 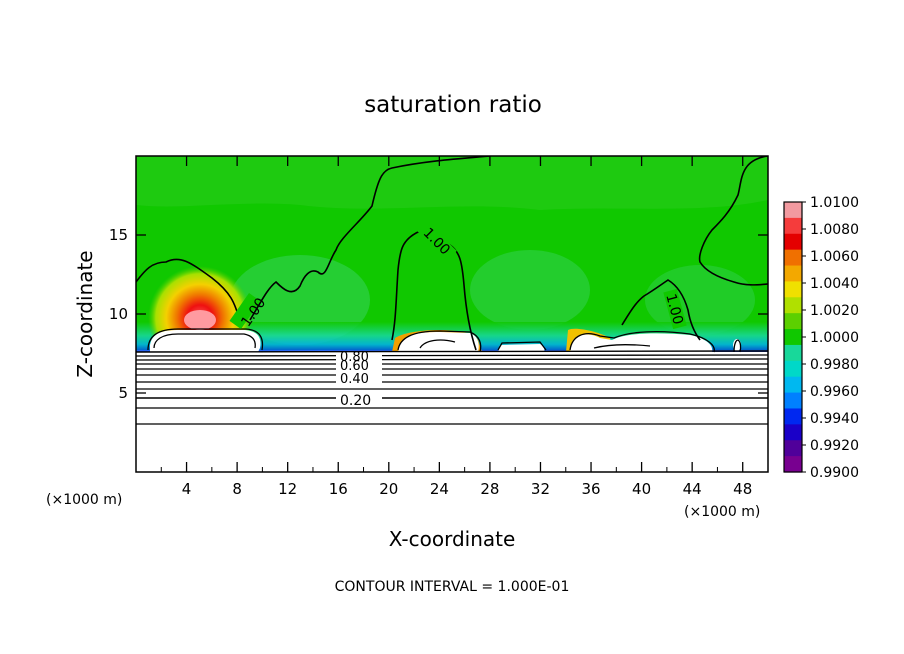 I want to click on colorbar-tick-label: 0.9900, so click(x=834, y=473).